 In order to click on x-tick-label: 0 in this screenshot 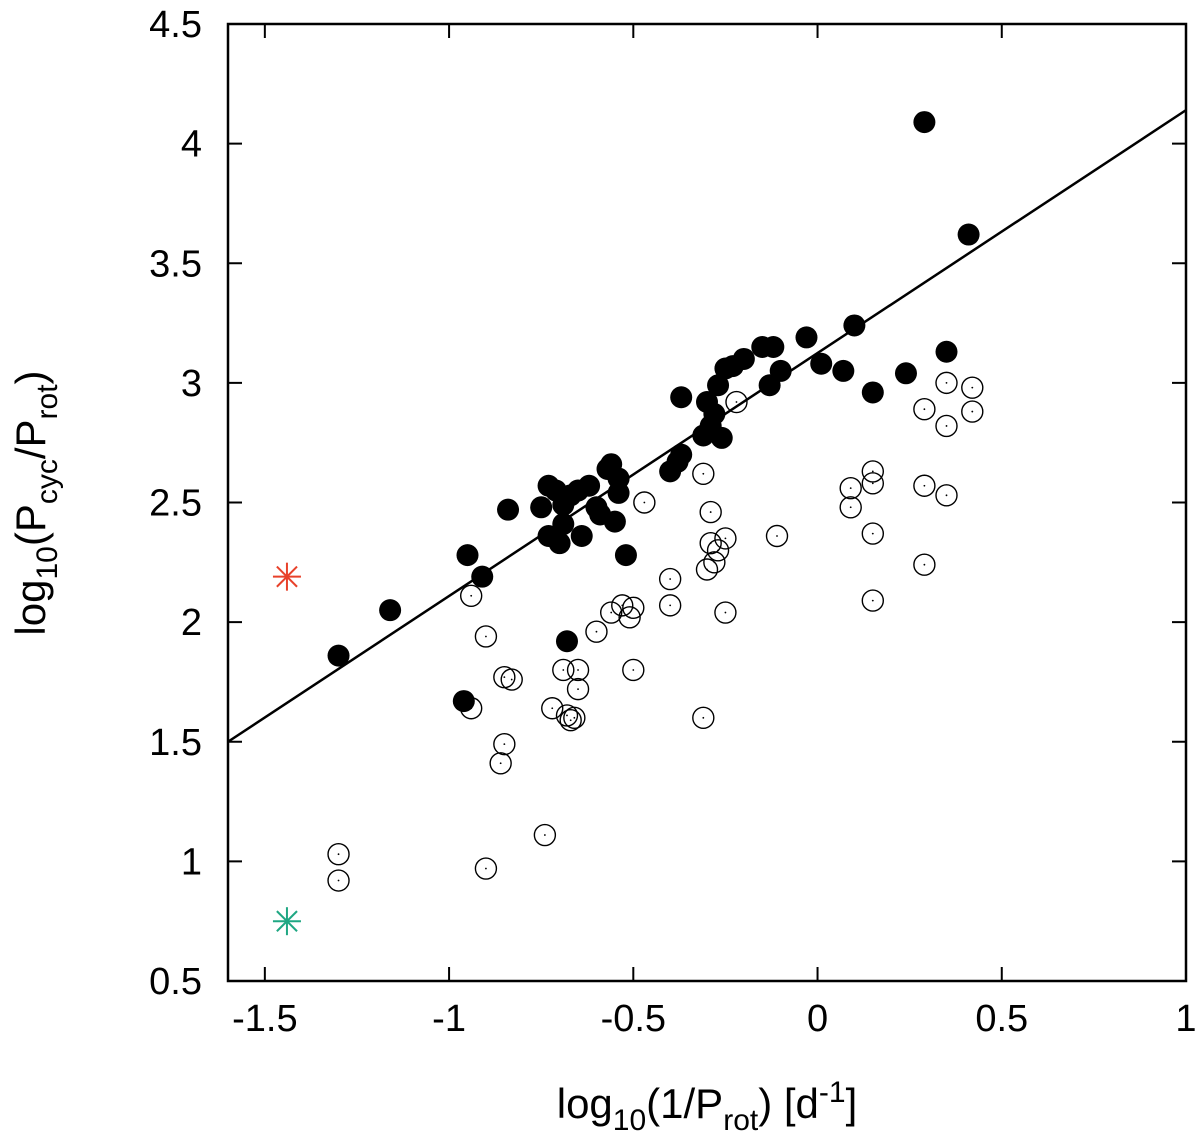, I will do `click(817, 1019)`.